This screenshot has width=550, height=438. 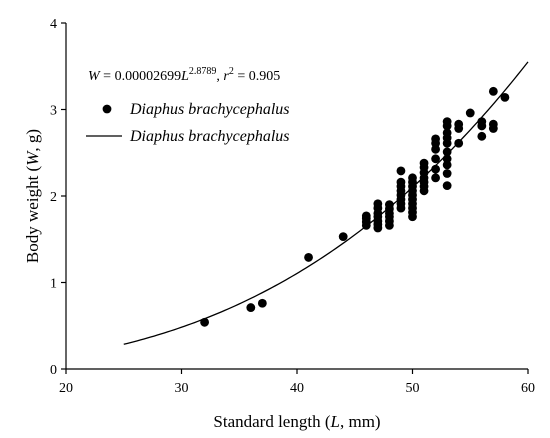 I want to click on x-tick-label: 30, so click(x=182, y=388).